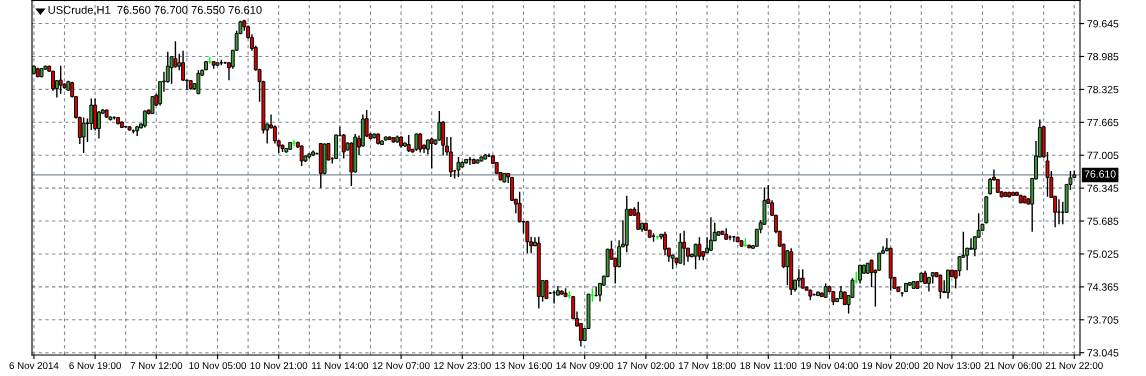 This screenshot has height=376, width=1146. What do you see at coordinates (1103, 155) in the screenshot?
I see `y-tick-label: 77.005` at bounding box center [1103, 155].